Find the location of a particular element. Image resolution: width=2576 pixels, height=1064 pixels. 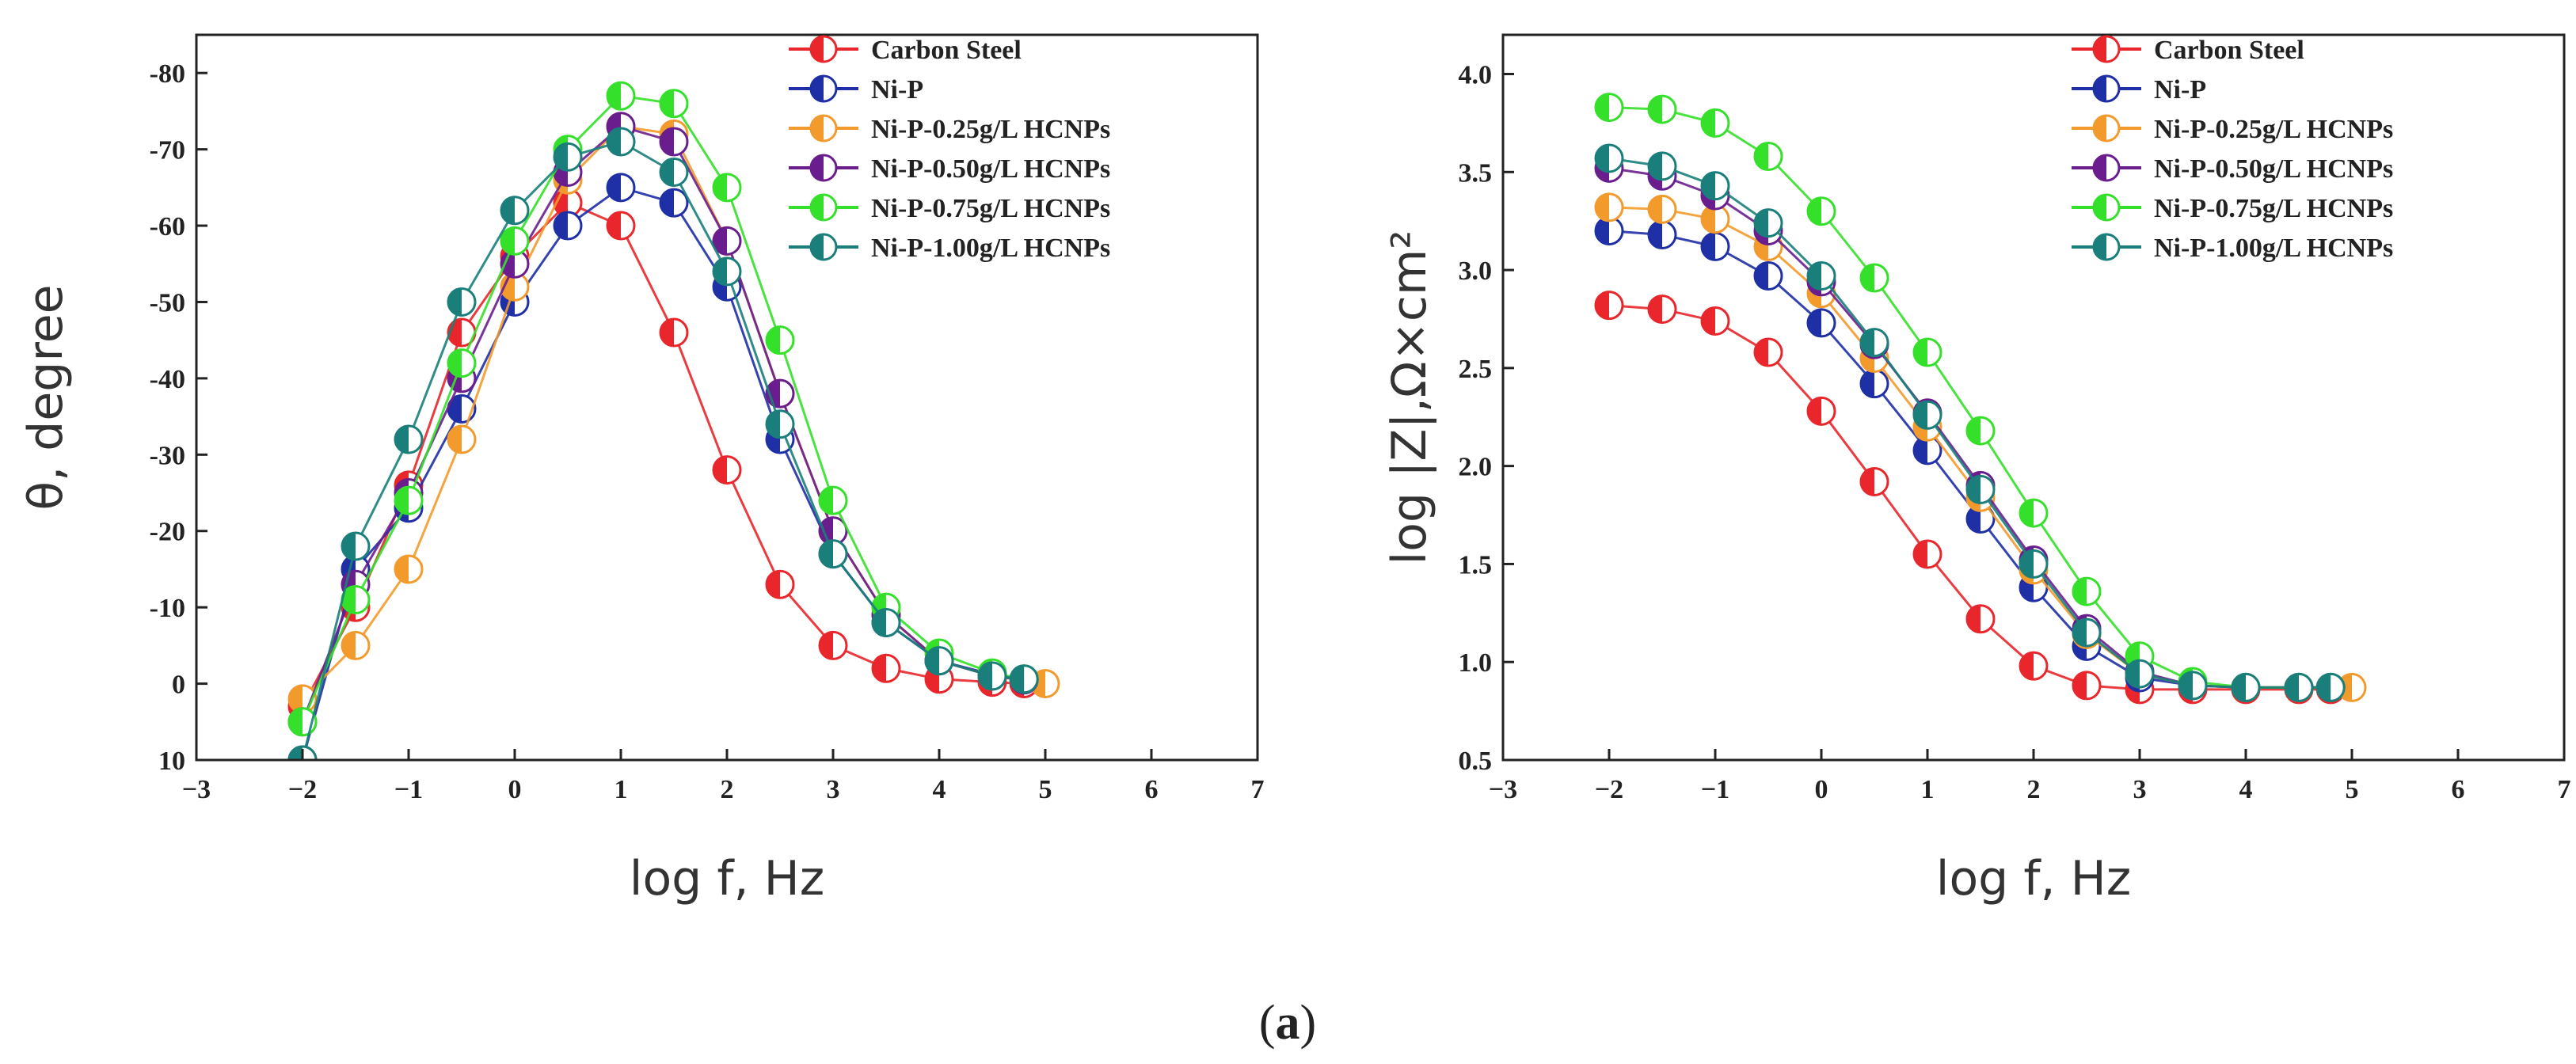

x-tick-label: 3 is located at coordinates (2140, 789).